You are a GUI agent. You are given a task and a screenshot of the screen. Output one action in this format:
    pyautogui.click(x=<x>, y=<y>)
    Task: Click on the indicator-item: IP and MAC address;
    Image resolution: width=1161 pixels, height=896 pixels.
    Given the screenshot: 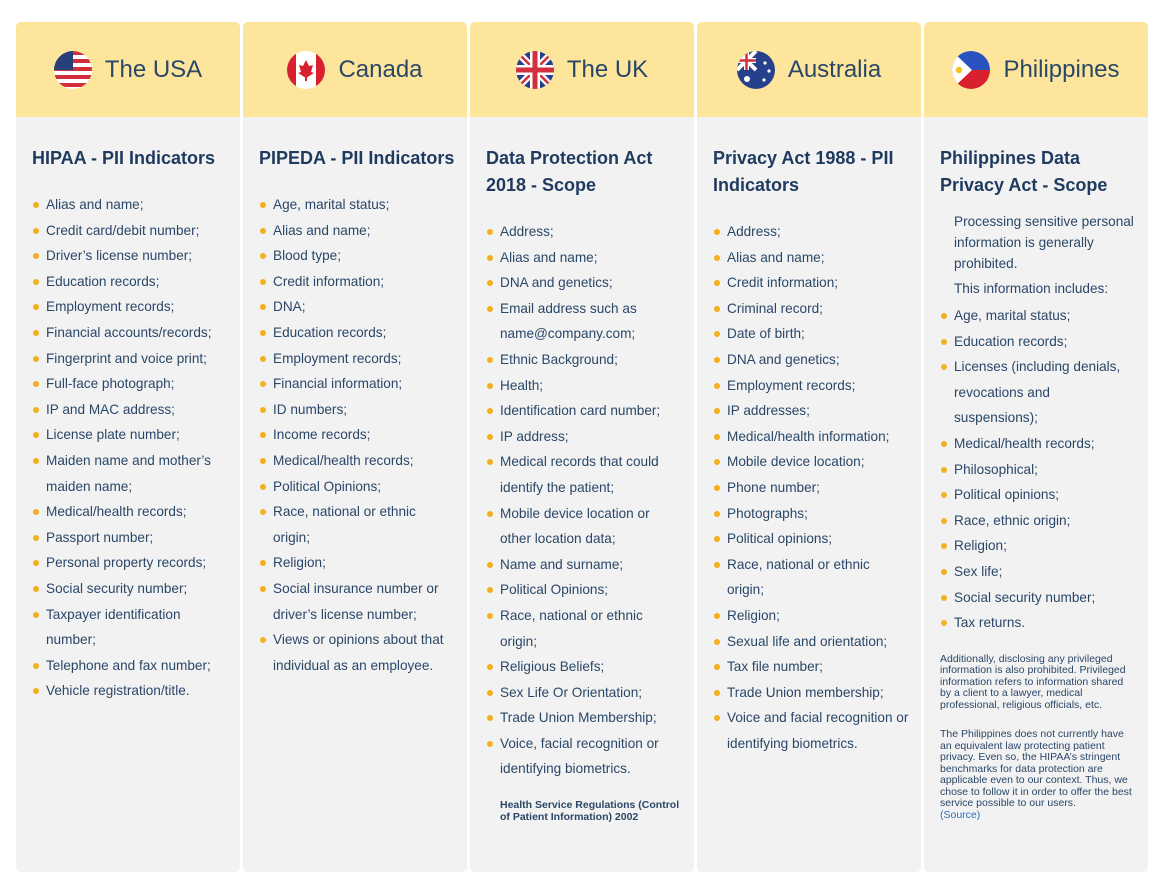 What is the action you would take?
    pyautogui.click(x=130, y=410)
    